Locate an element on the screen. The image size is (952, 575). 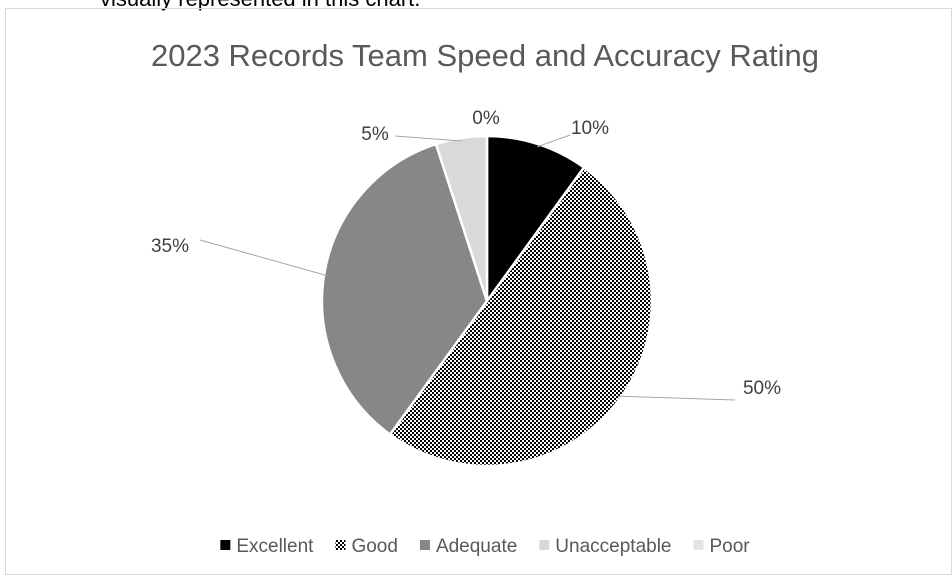
legend-label: Poor is located at coordinates (730, 546).